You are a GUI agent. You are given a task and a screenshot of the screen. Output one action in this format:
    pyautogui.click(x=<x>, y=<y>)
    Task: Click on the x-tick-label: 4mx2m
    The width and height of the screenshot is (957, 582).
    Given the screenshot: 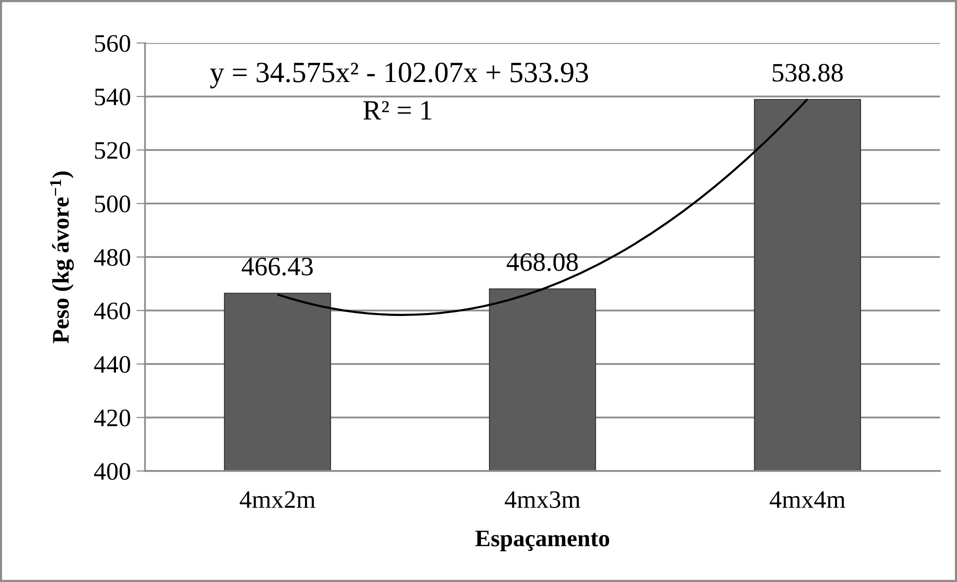 What is the action you would take?
    pyautogui.click(x=278, y=499)
    